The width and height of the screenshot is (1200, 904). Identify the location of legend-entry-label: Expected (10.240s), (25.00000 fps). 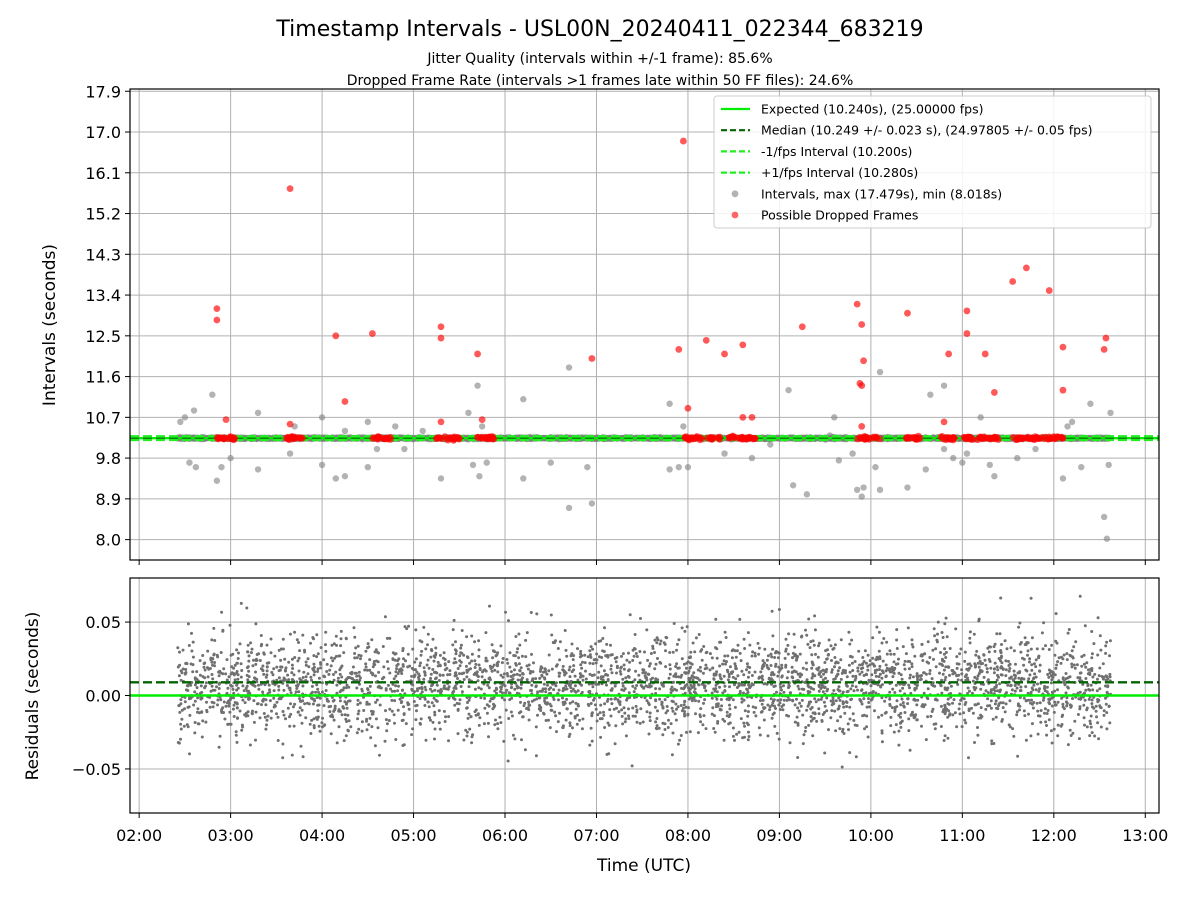
(872, 109).